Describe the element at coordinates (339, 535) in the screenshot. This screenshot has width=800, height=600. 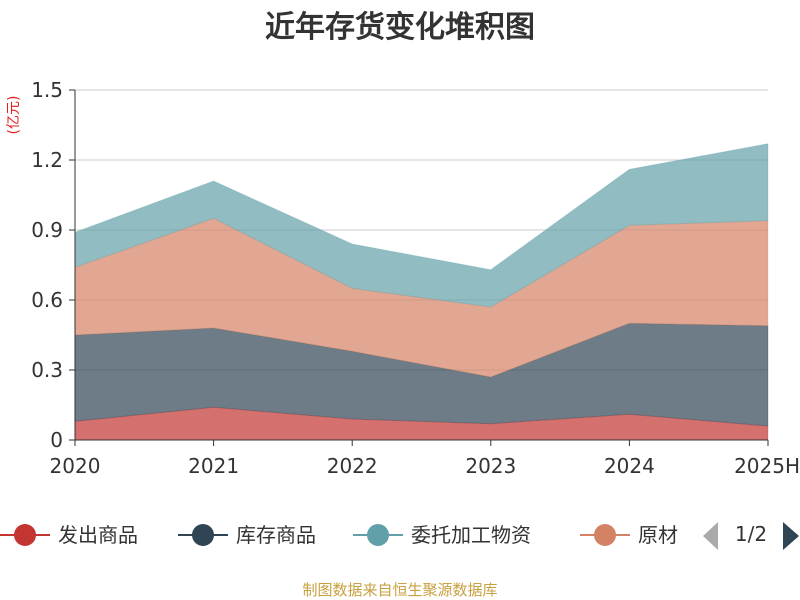
I see `legend: 发出商品 库存商品 委托加工物资 原材` at that location.